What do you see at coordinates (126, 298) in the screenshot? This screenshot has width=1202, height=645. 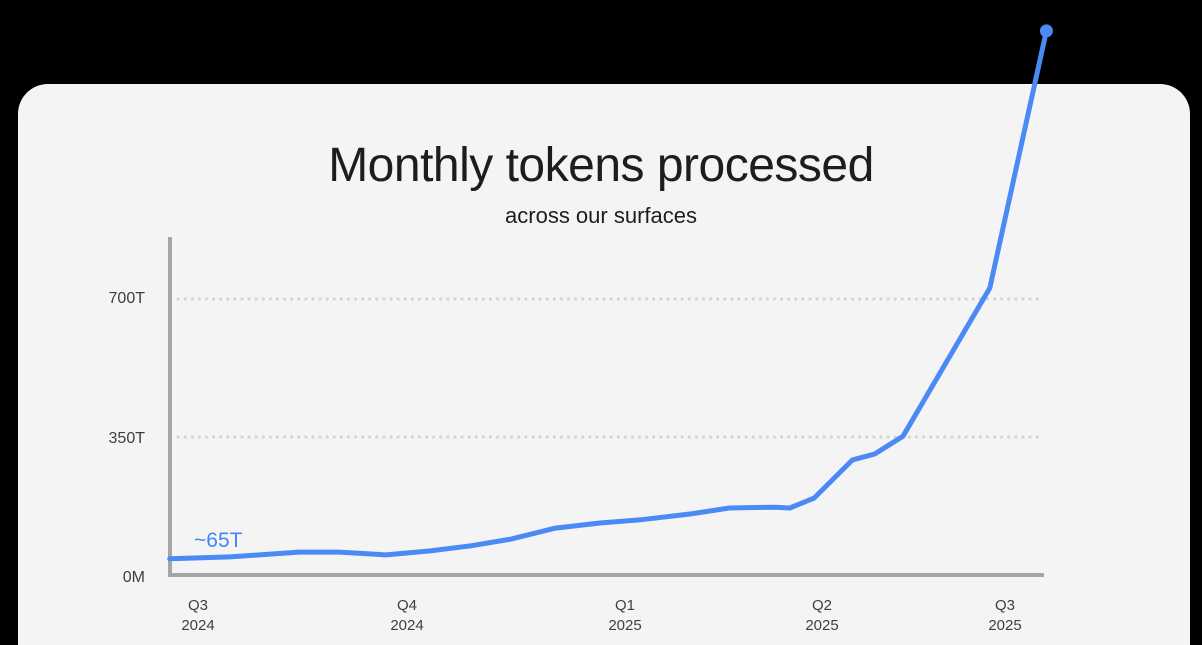 I see `y-tick-700T: 700T` at bounding box center [126, 298].